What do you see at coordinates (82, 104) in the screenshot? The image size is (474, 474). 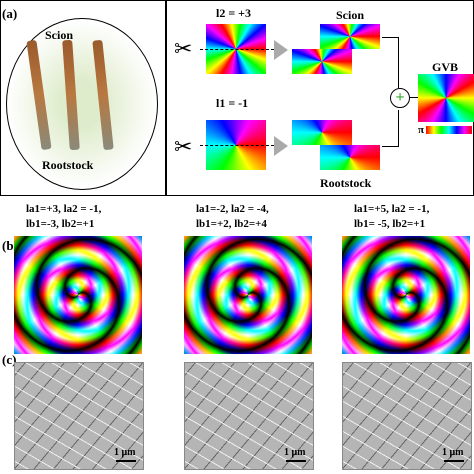 I see `grafting-circle` at bounding box center [82, 104].